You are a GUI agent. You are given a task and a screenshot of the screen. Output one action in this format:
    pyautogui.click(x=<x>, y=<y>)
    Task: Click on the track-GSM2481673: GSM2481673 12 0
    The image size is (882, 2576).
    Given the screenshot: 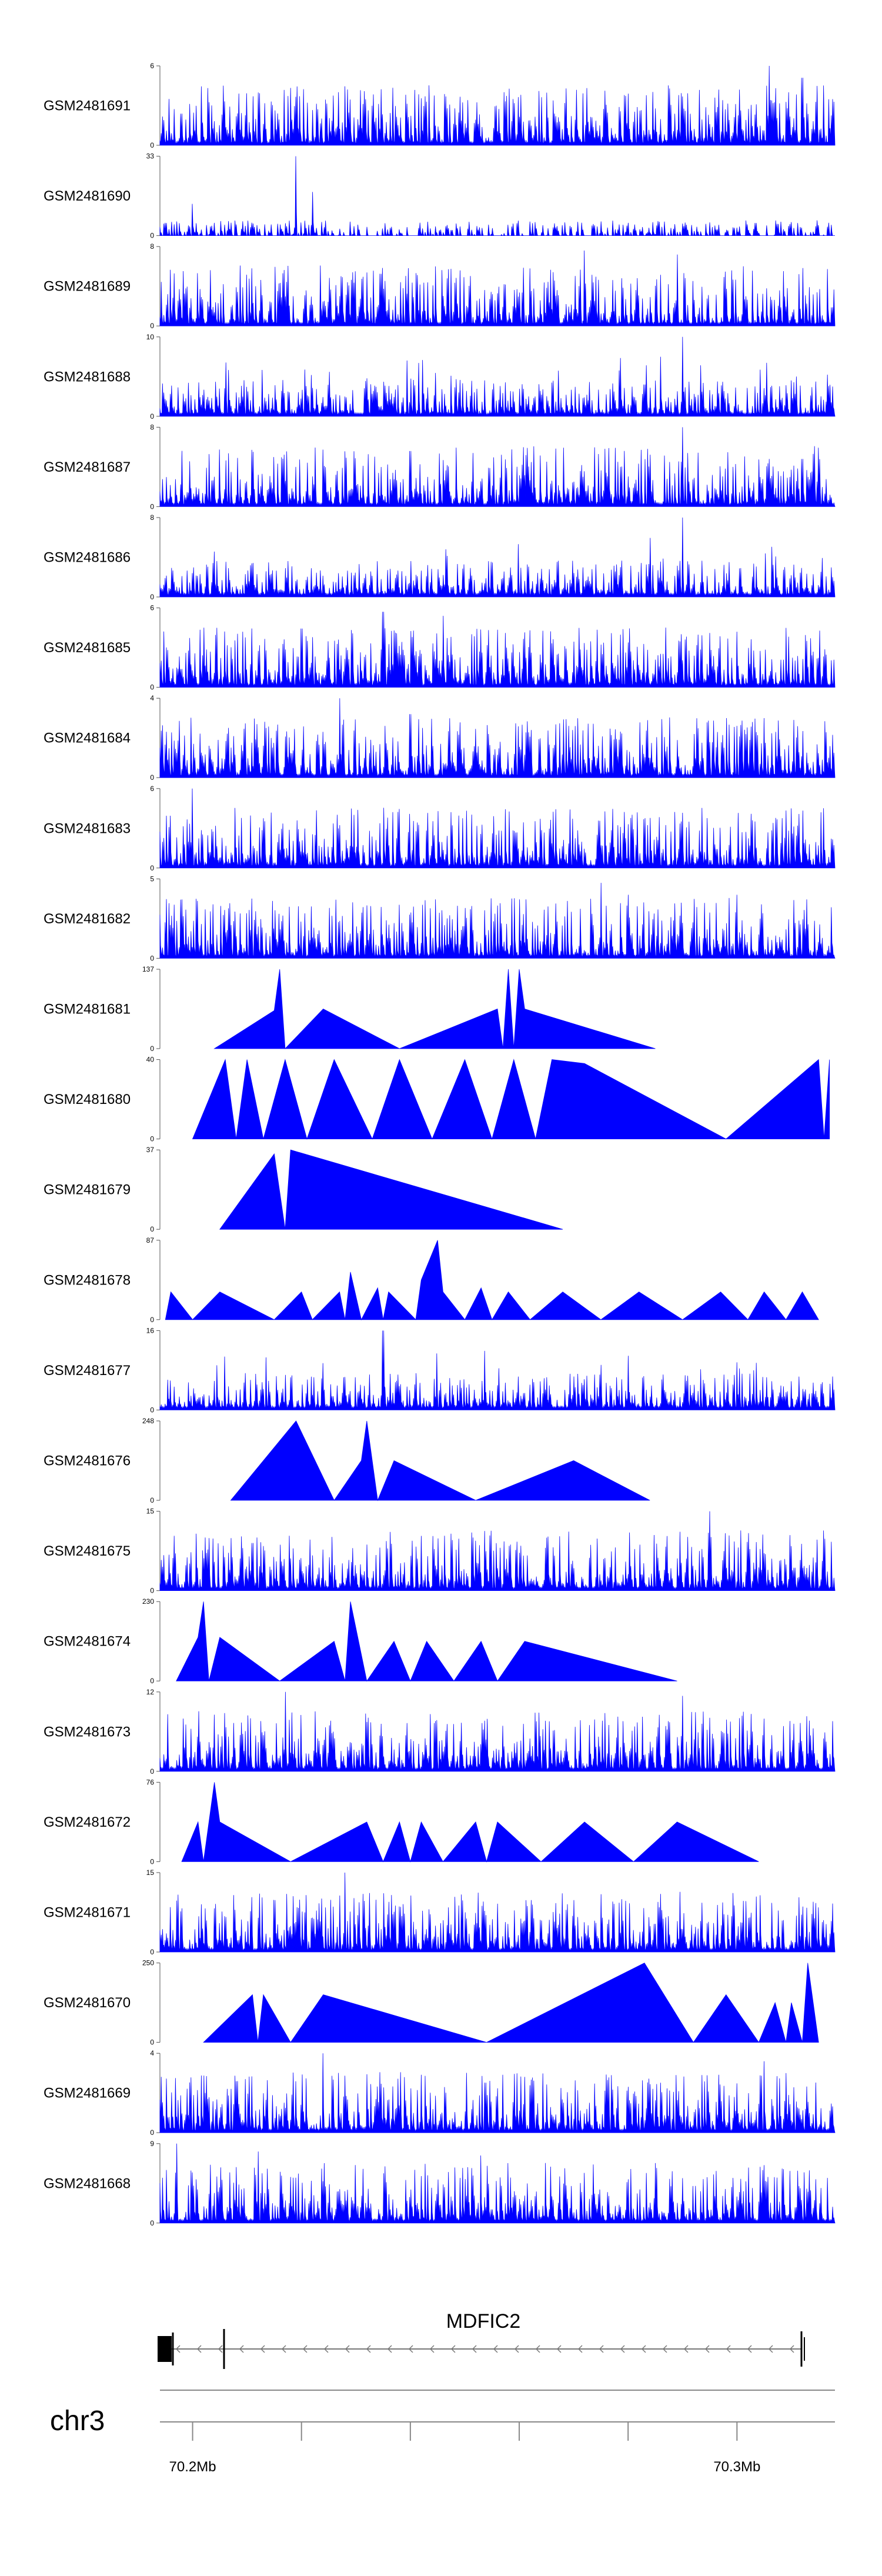 What is the action you would take?
    pyautogui.click(x=440, y=1732)
    